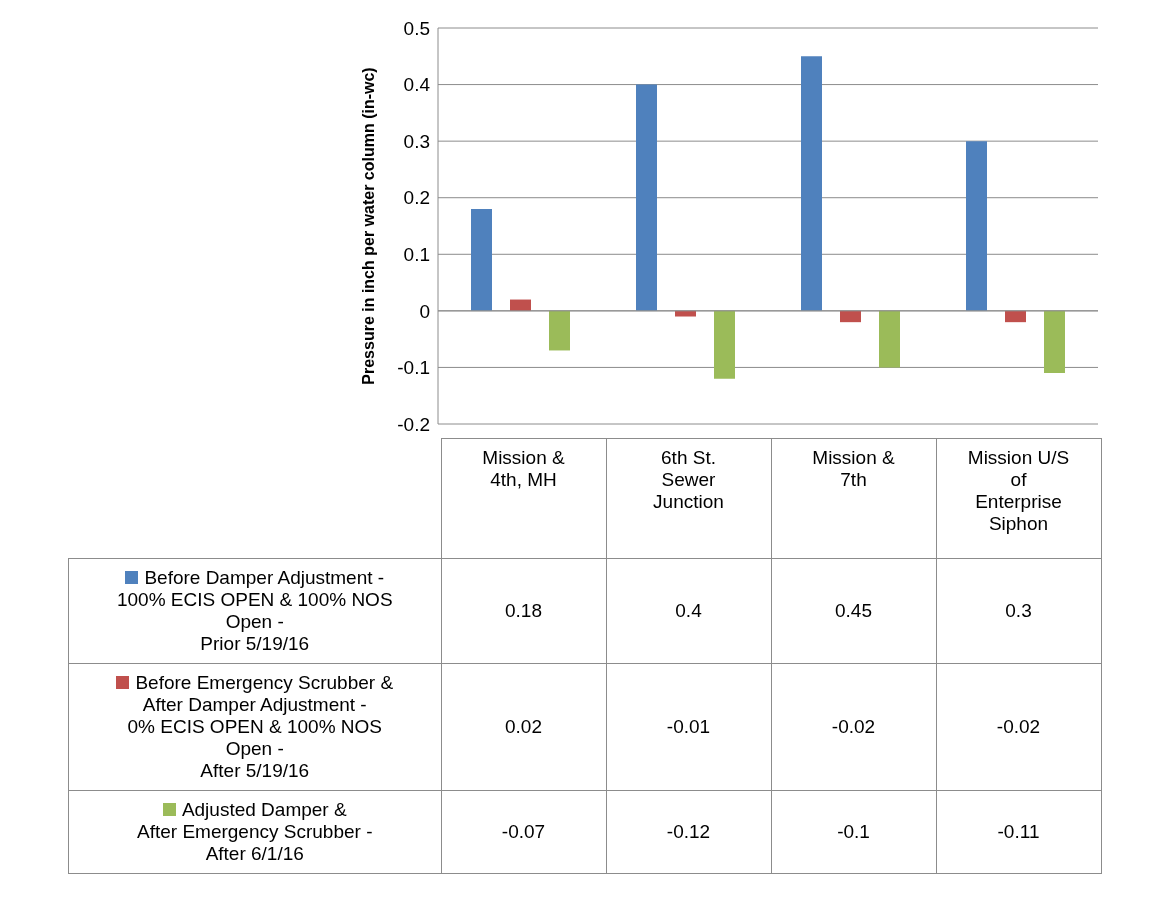 Image resolution: width=1153 pixels, height=911 pixels. Describe the element at coordinates (416, 198) in the screenshot. I see `y-tick-label: 0.2` at that location.